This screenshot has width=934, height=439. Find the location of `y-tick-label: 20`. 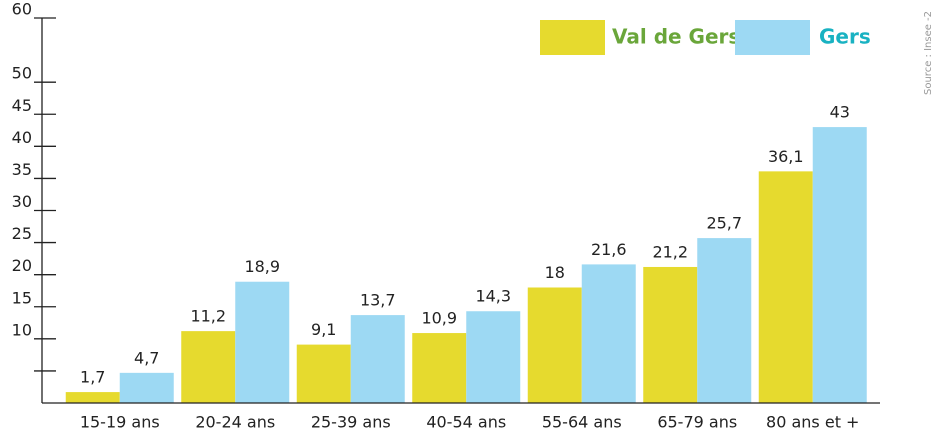

y-tick-label: 20 is located at coordinates (22, 265).